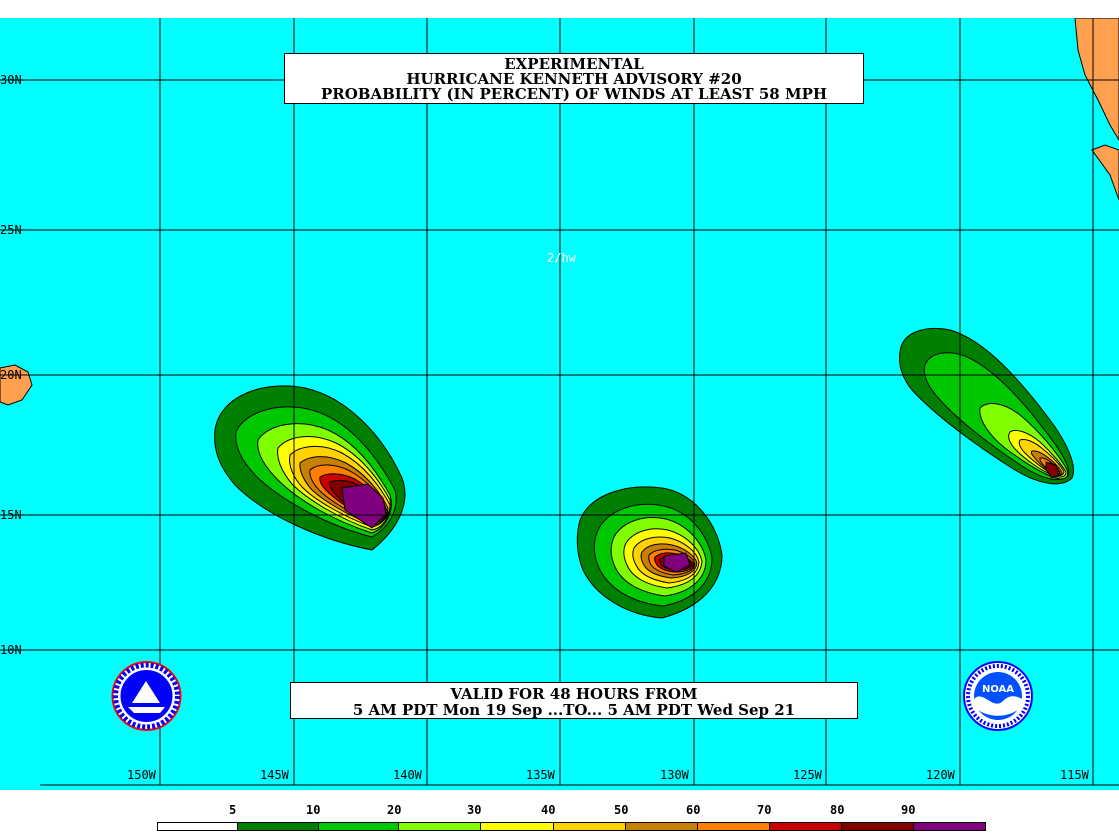 Image resolution: width=1119 pixels, height=839 pixels. I want to click on title-line-1: EXPERIMENTAL, so click(574, 64).